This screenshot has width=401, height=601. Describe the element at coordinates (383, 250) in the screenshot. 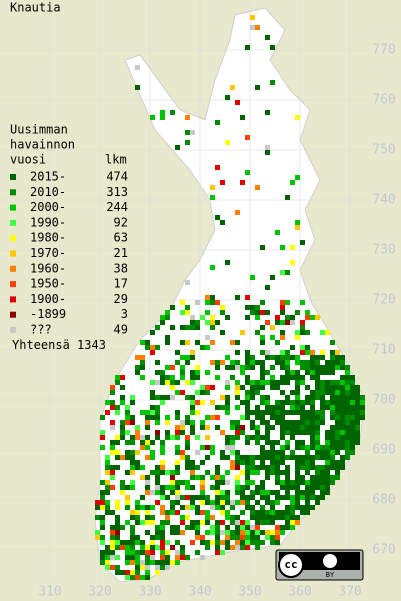

I see `y-tick-label: 730` at that location.